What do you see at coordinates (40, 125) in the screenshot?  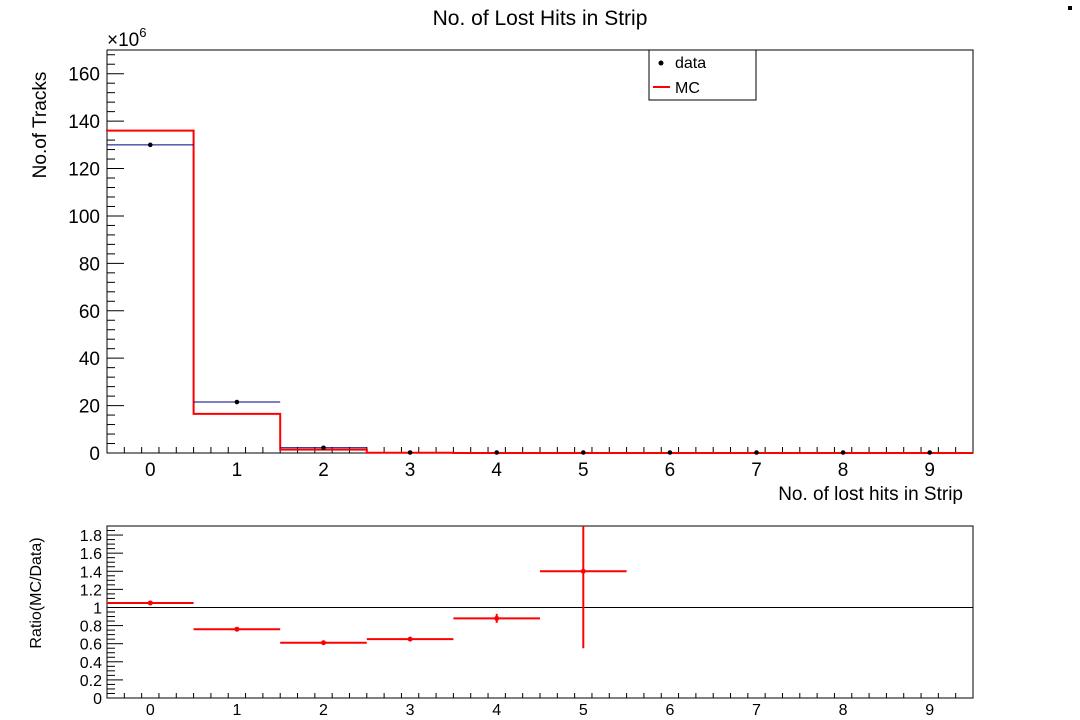 I see `y-axis-label: No.of Tracks` at bounding box center [40, 125].